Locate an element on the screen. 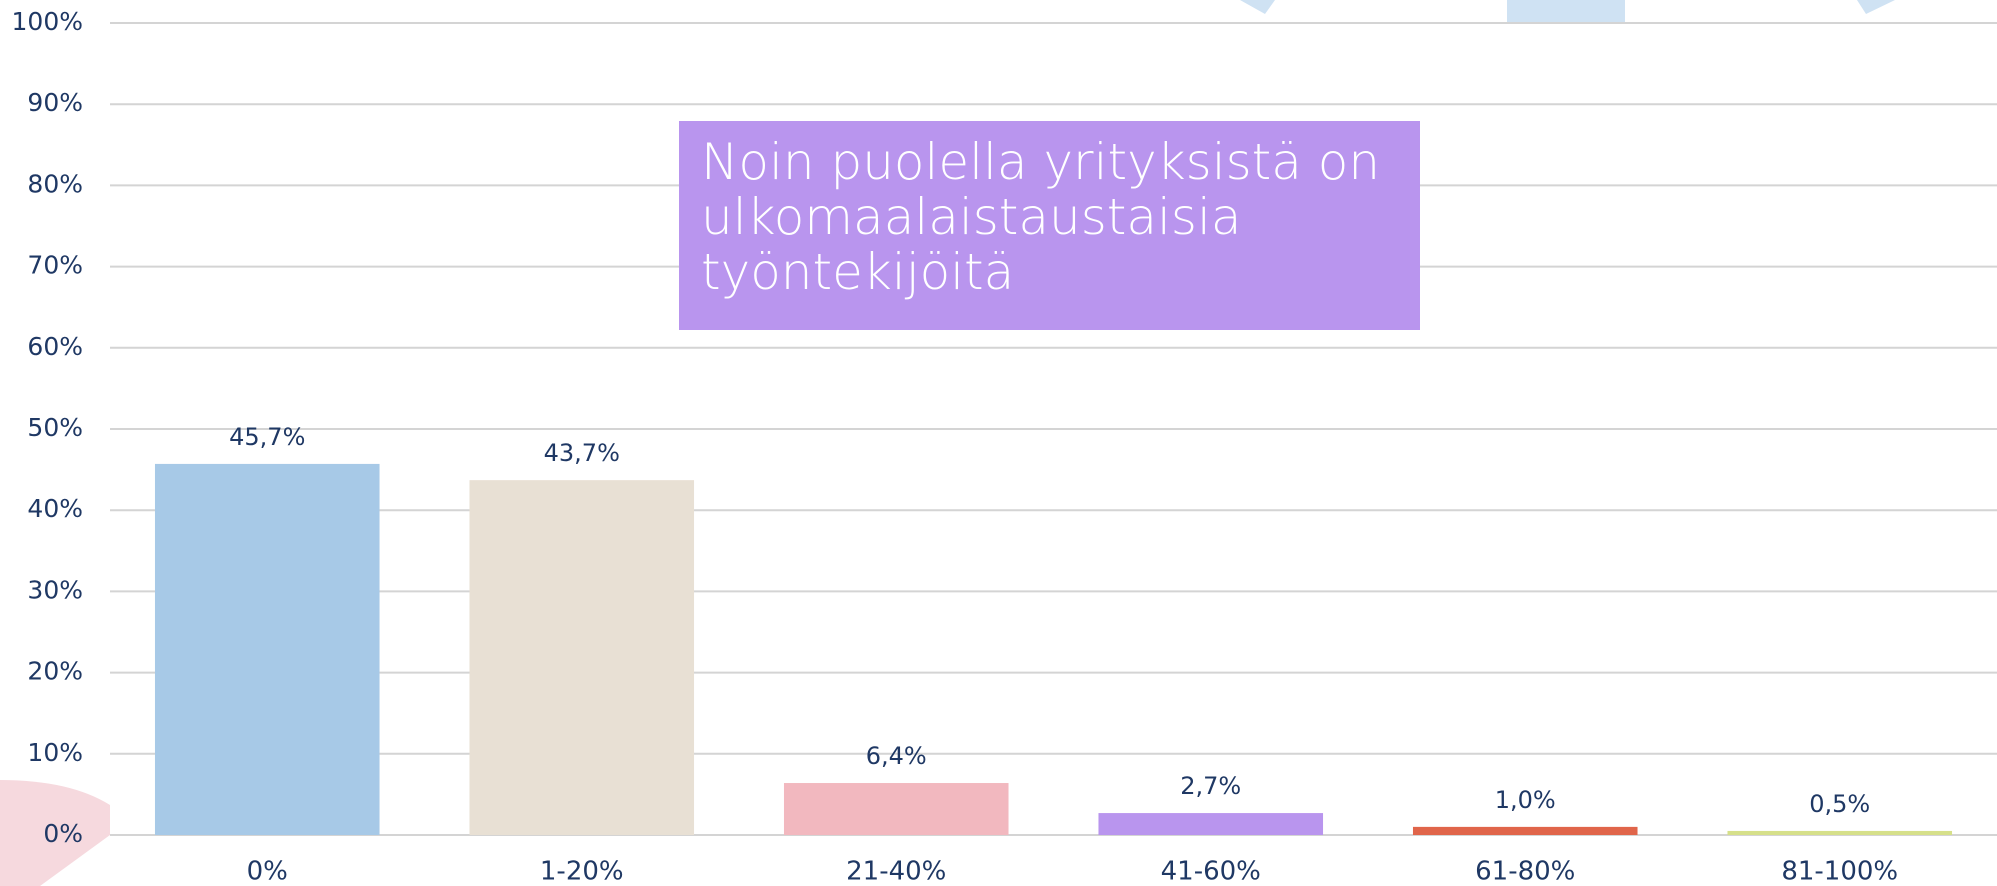 The width and height of the screenshot is (1997, 886). x-tick-label: 81-100% is located at coordinates (1839, 871).